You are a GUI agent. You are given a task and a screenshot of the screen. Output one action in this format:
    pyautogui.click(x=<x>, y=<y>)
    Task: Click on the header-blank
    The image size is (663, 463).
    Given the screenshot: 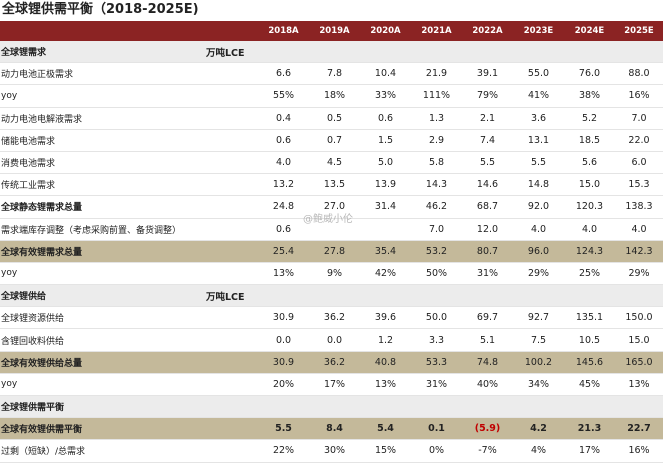 What is the action you would take?
    pyautogui.click(x=103, y=31)
    